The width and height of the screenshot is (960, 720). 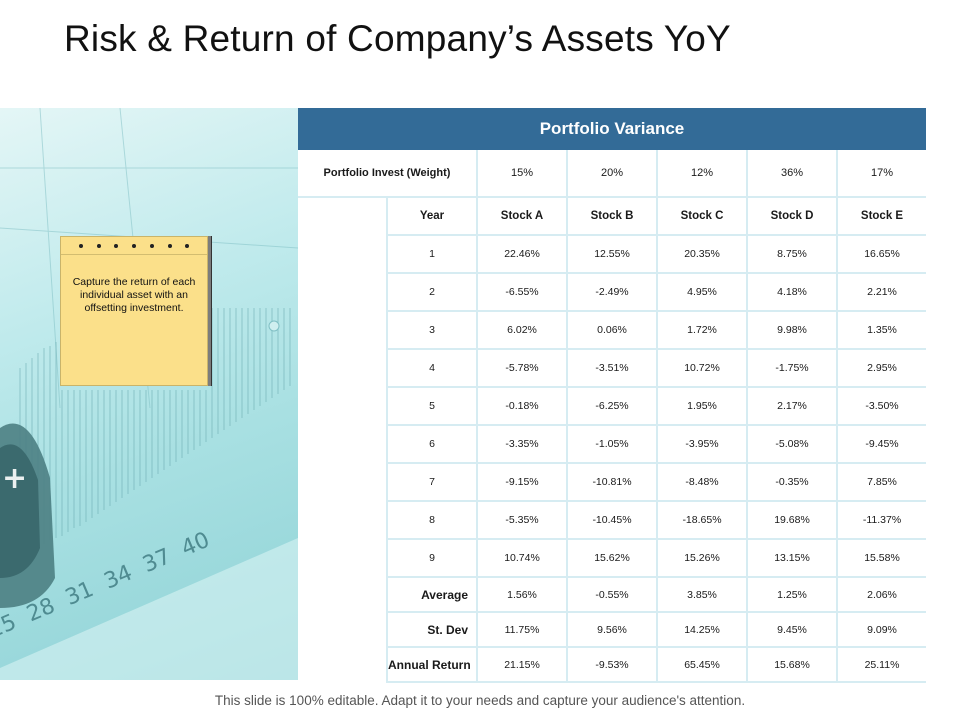 I want to click on summary-label: St. Dev, so click(x=432, y=630).